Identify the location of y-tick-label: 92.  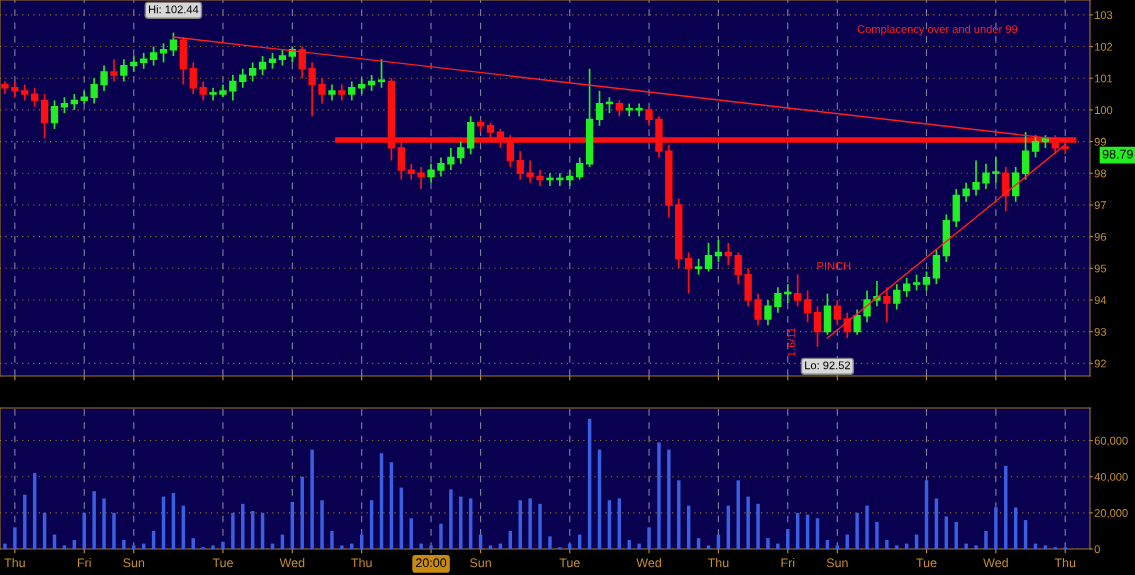
(1100, 363).